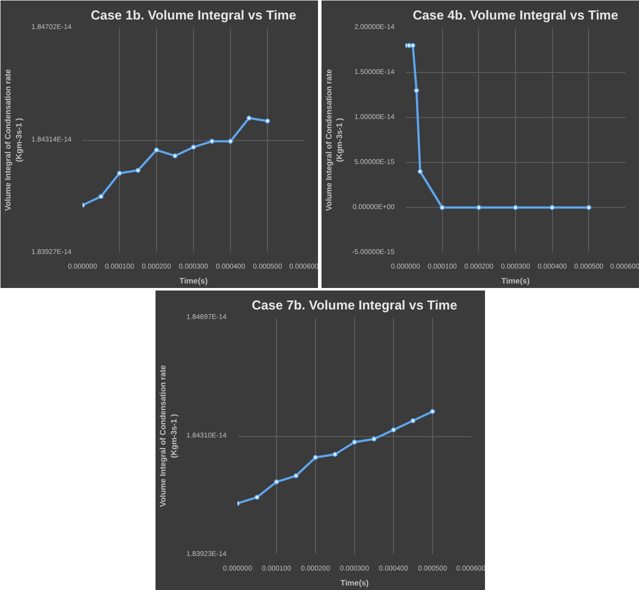  Describe the element at coordinates (193, 15) in the screenshot. I see `chart-title: Case 1b. Volume Integral vs Time` at that location.